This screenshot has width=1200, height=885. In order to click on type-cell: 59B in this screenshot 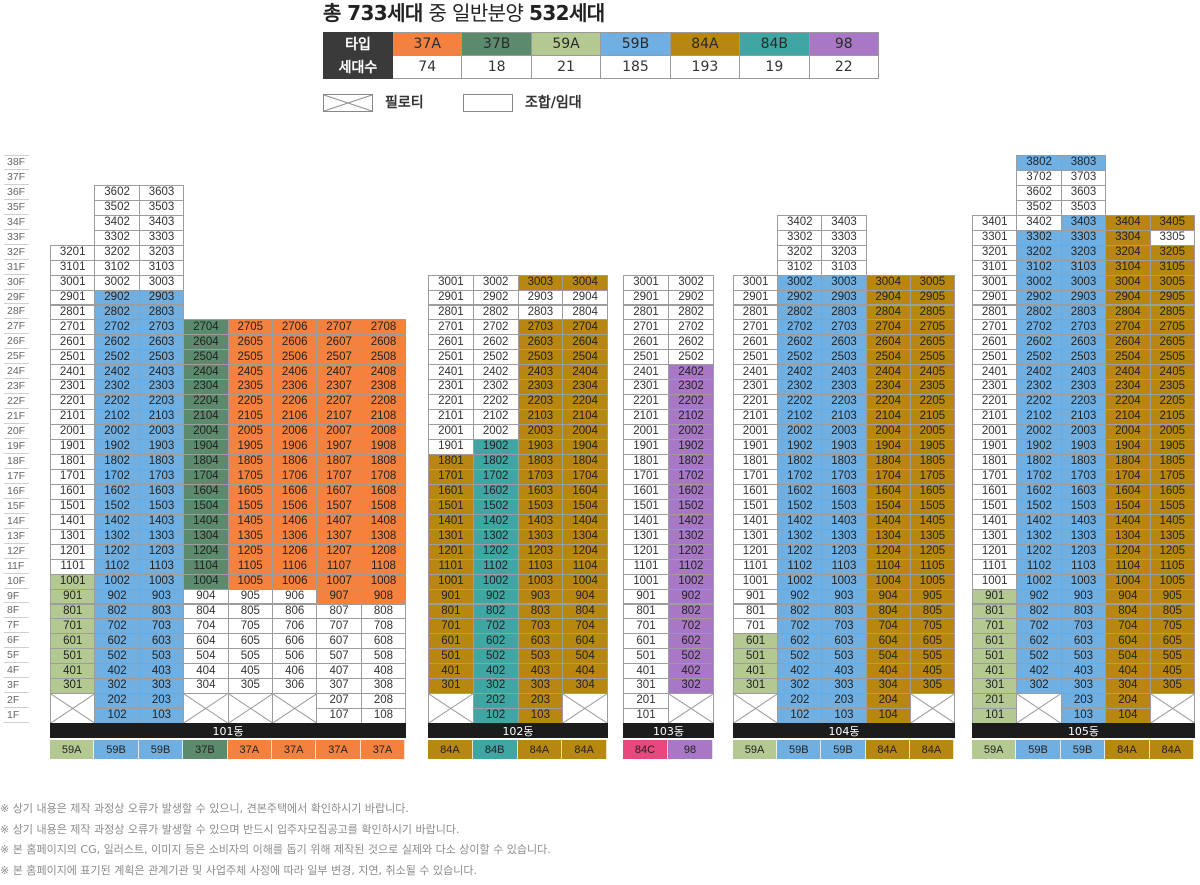, I will do `click(635, 44)`.